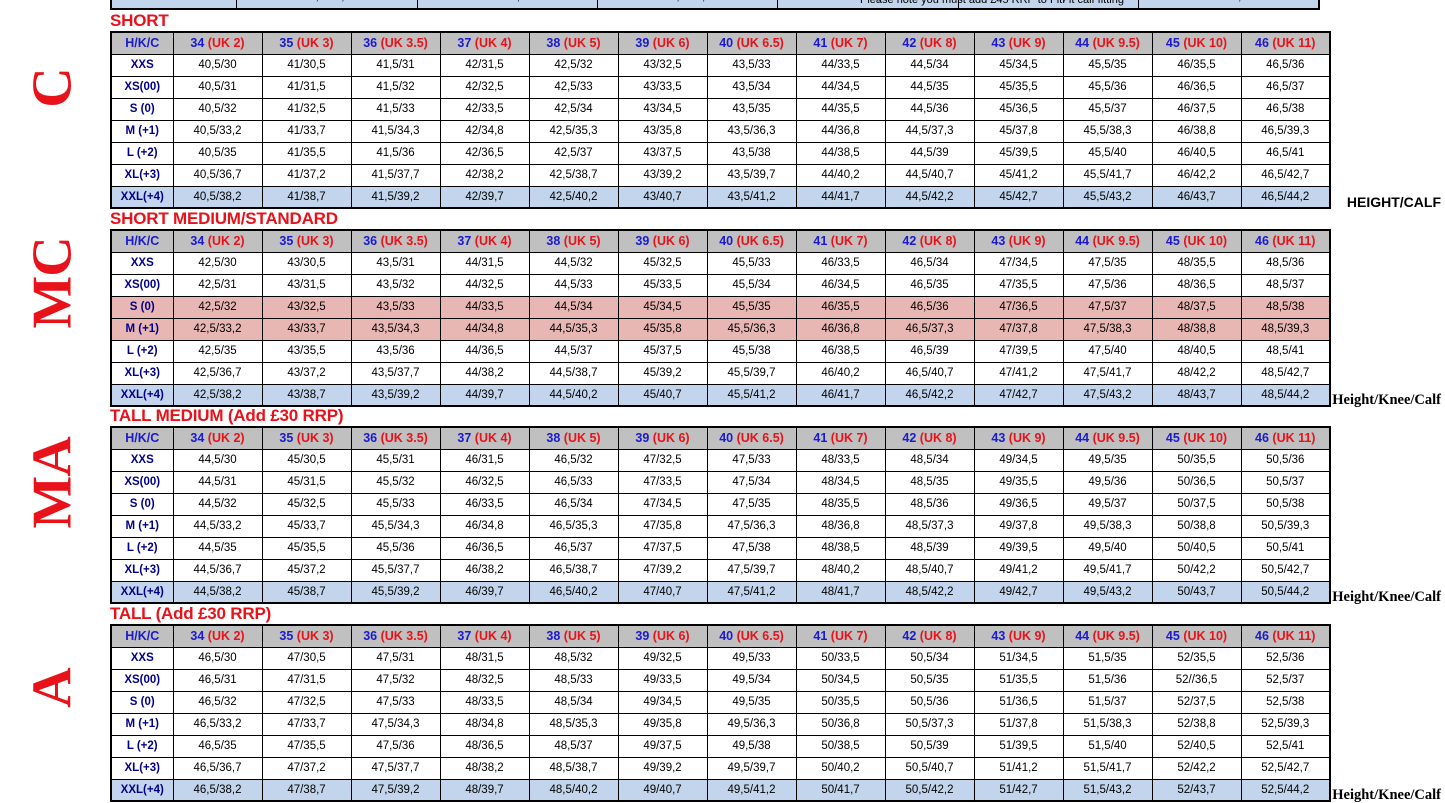 This screenshot has width=1445, height=803. I want to click on measurement-cell: 45/37,8, so click(1018, 131).